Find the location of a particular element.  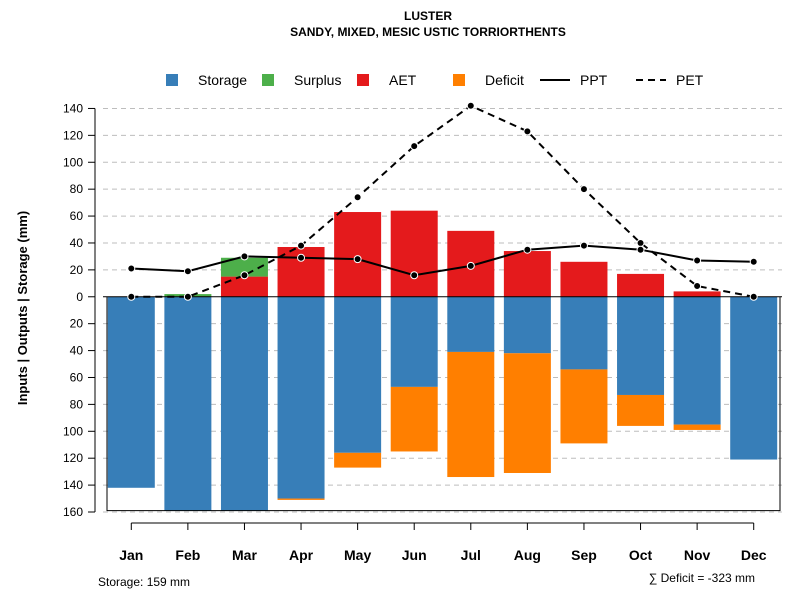

ppt-legend-label: PPT is located at coordinates (594, 80).